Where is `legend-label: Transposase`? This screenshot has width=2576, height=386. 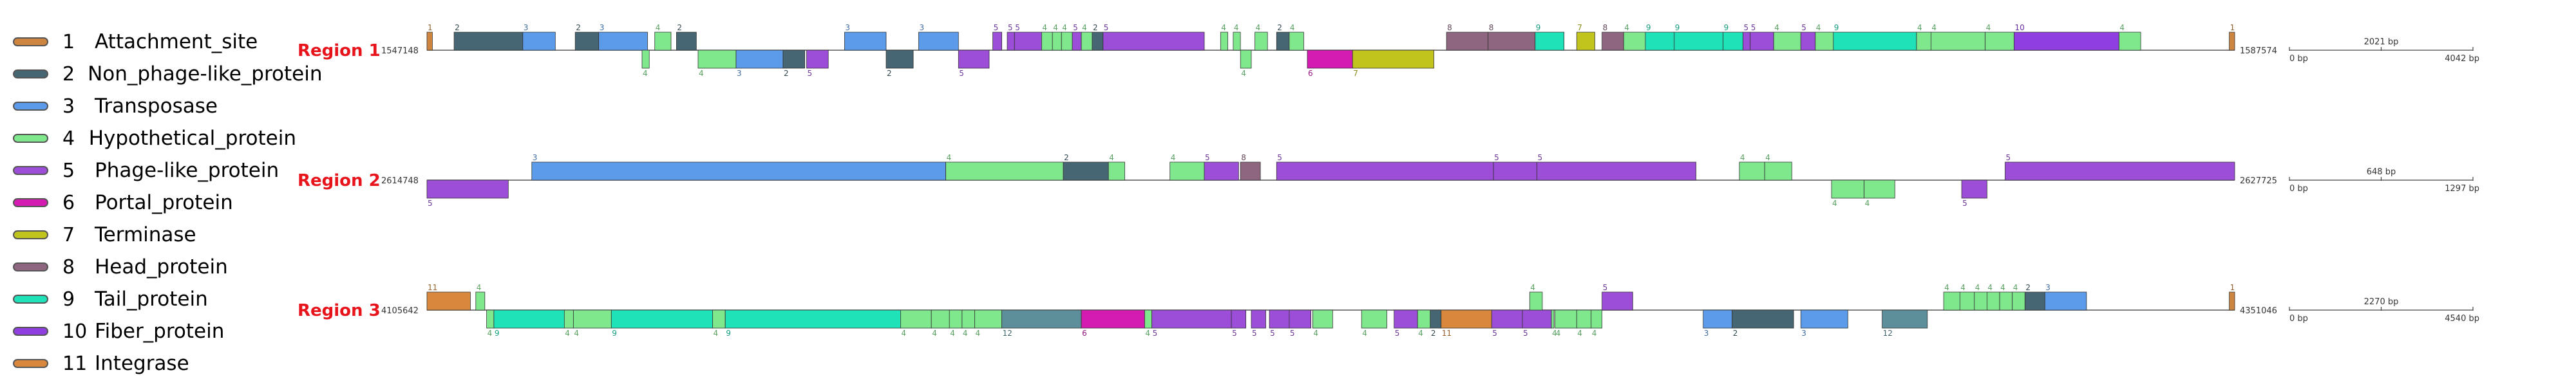 legend-label: Transposase is located at coordinates (156, 106).